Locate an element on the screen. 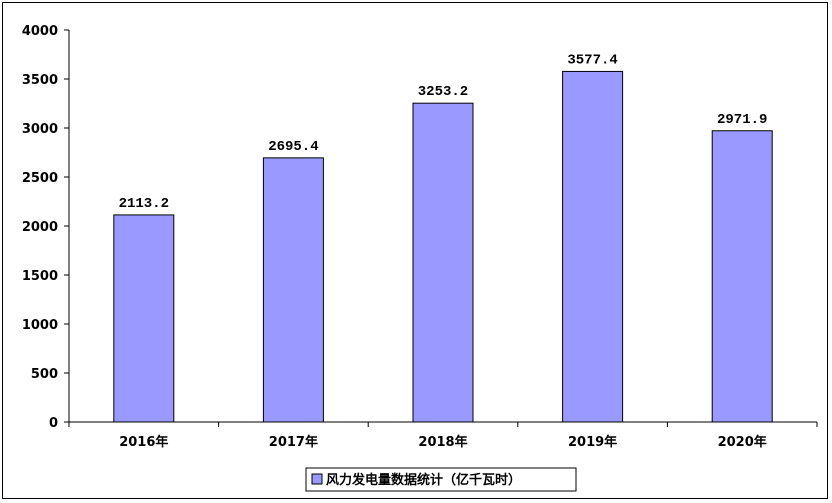 The width and height of the screenshot is (832, 503). y-tick-label: 3000 is located at coordinates (40, 129).